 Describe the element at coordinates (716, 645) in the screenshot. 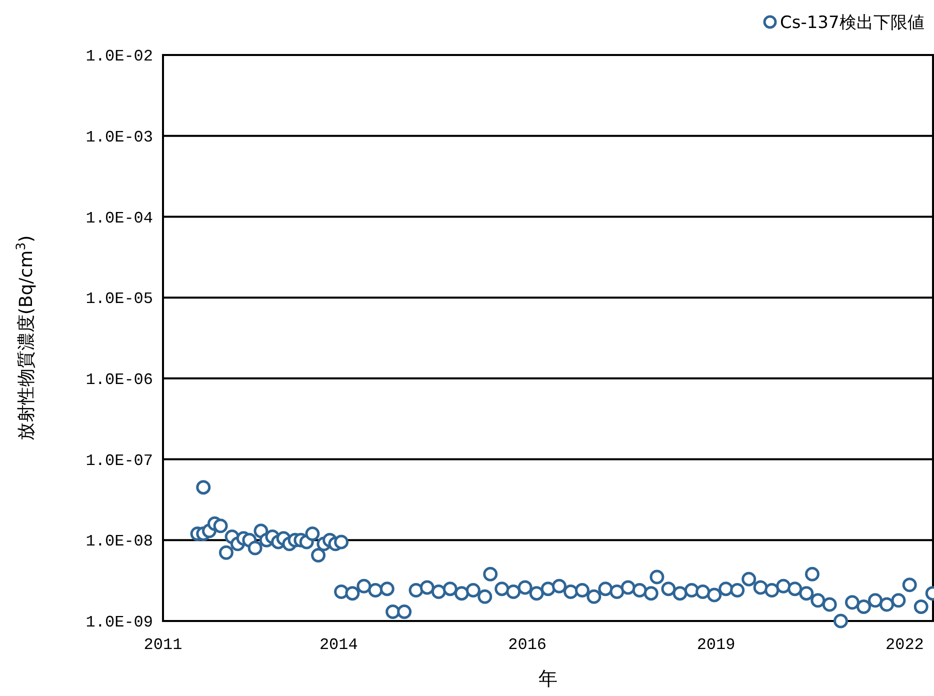

I see `x-tick-label: 2019` at that location.